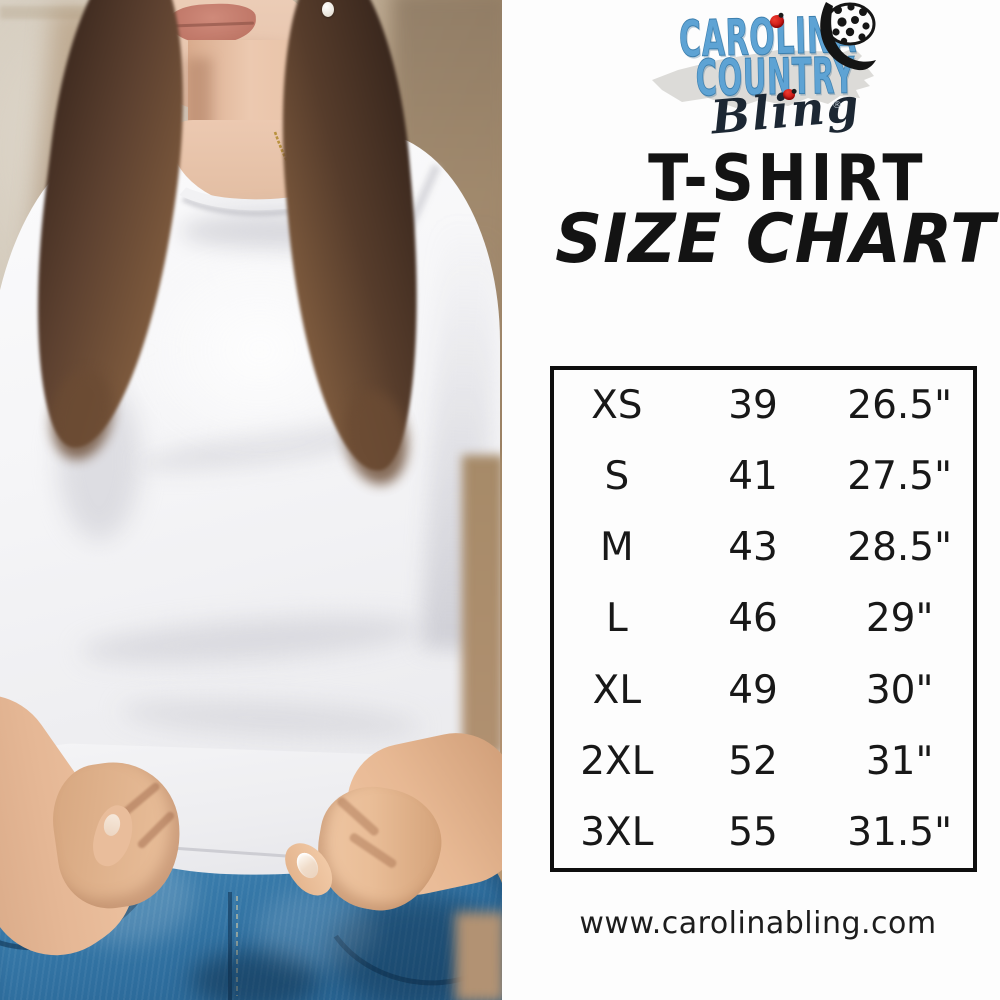 This screenshot has width=1000, height=1000. I want to click on pearl-earring, so click(328, 9).